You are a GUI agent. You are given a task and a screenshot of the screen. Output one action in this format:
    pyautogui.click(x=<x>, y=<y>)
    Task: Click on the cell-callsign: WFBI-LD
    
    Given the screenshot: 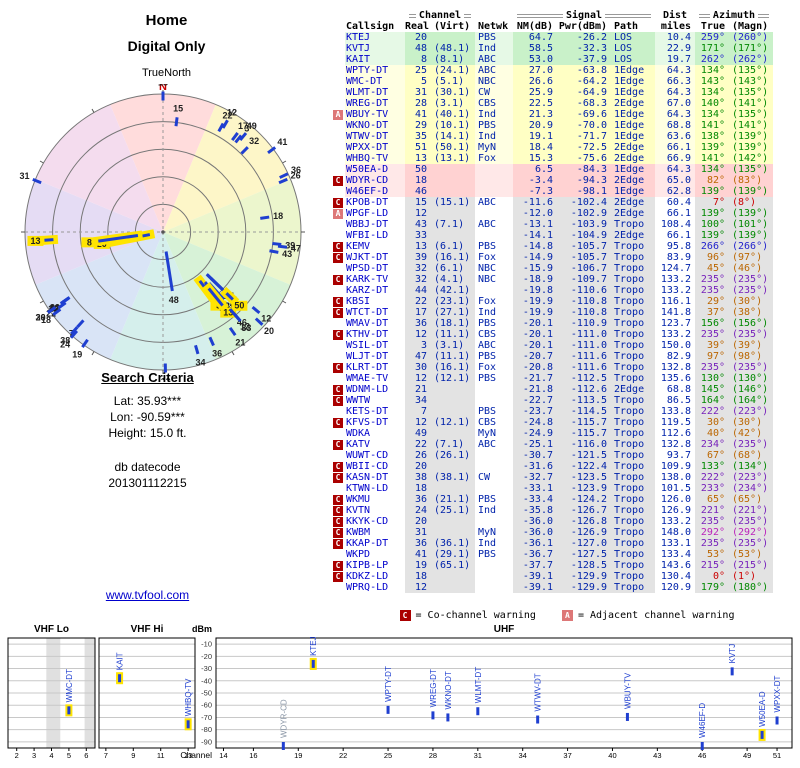 What is the action you would take?
    pyautogui.click(x=375, y=235)
    